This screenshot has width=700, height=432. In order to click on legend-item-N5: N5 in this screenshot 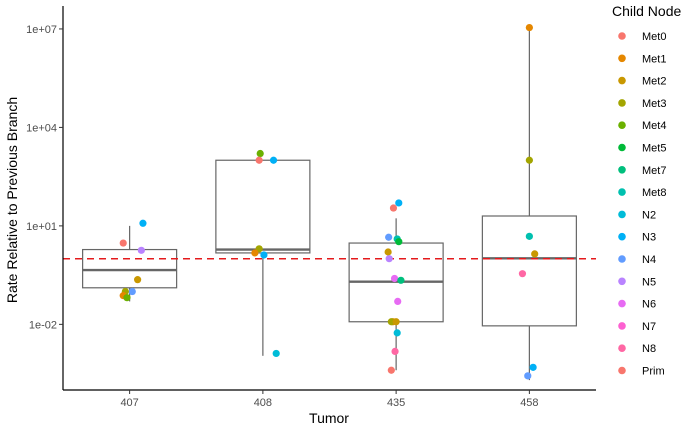, I will do `click(637, 282)`.